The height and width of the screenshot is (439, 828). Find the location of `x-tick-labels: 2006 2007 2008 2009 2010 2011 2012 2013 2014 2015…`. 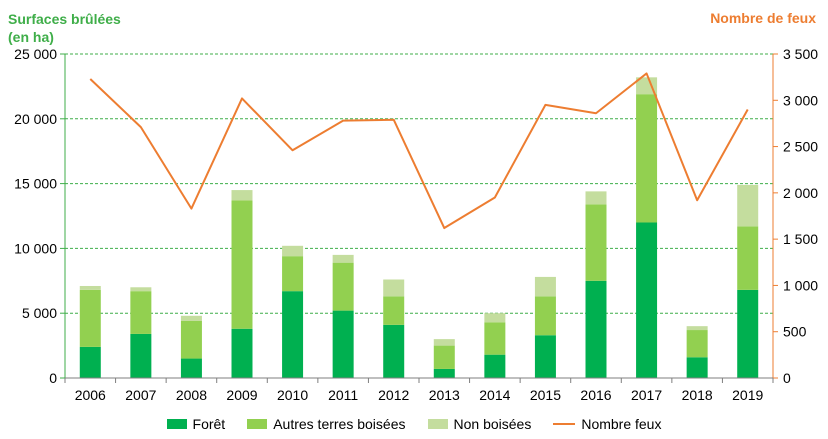

x-tick-labels: 2006 2007 2008 2009 2010 2011 2012 2013 2014 2015… is located at coordinates (419, 395).